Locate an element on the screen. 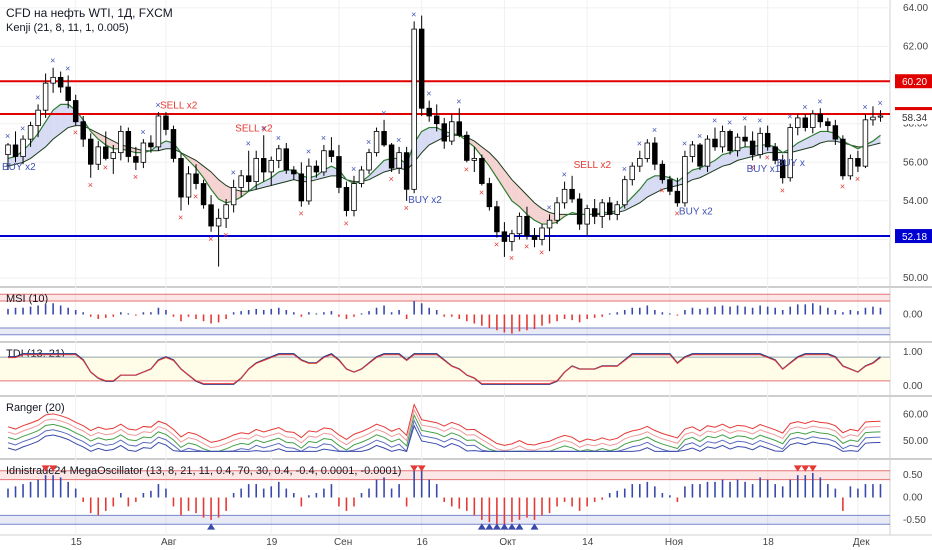 The width and height of the screenshot is (932, 550). pane-title: Ranger (20) is located at coordinates (35, 408).